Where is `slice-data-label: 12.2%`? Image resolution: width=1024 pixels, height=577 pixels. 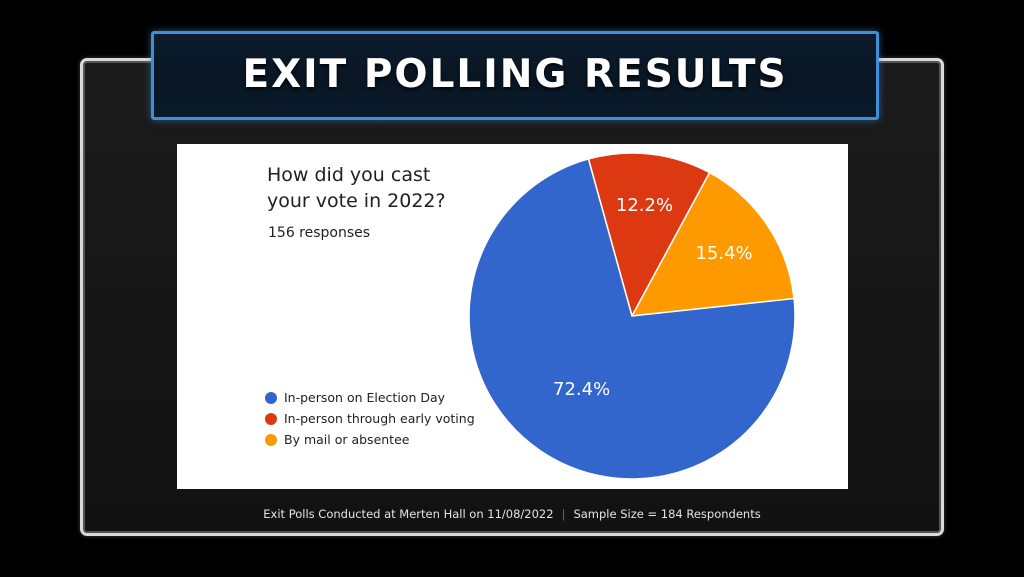 slice-data-label: 12.2% is located at coordinates (644, 205).